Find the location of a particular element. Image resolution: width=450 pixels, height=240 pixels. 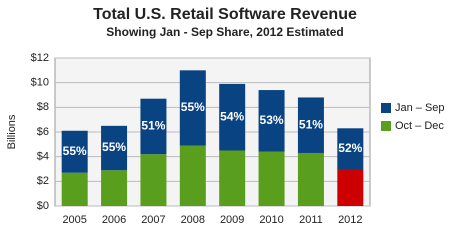

y-axis-label: Billions is located at coordinates (12, 131).